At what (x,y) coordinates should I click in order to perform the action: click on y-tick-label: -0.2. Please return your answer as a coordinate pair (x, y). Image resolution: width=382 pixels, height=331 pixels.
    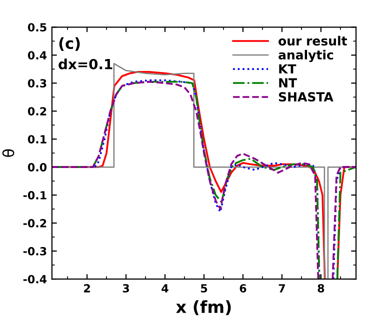
    Looking at the image, I should click on (34, 223).